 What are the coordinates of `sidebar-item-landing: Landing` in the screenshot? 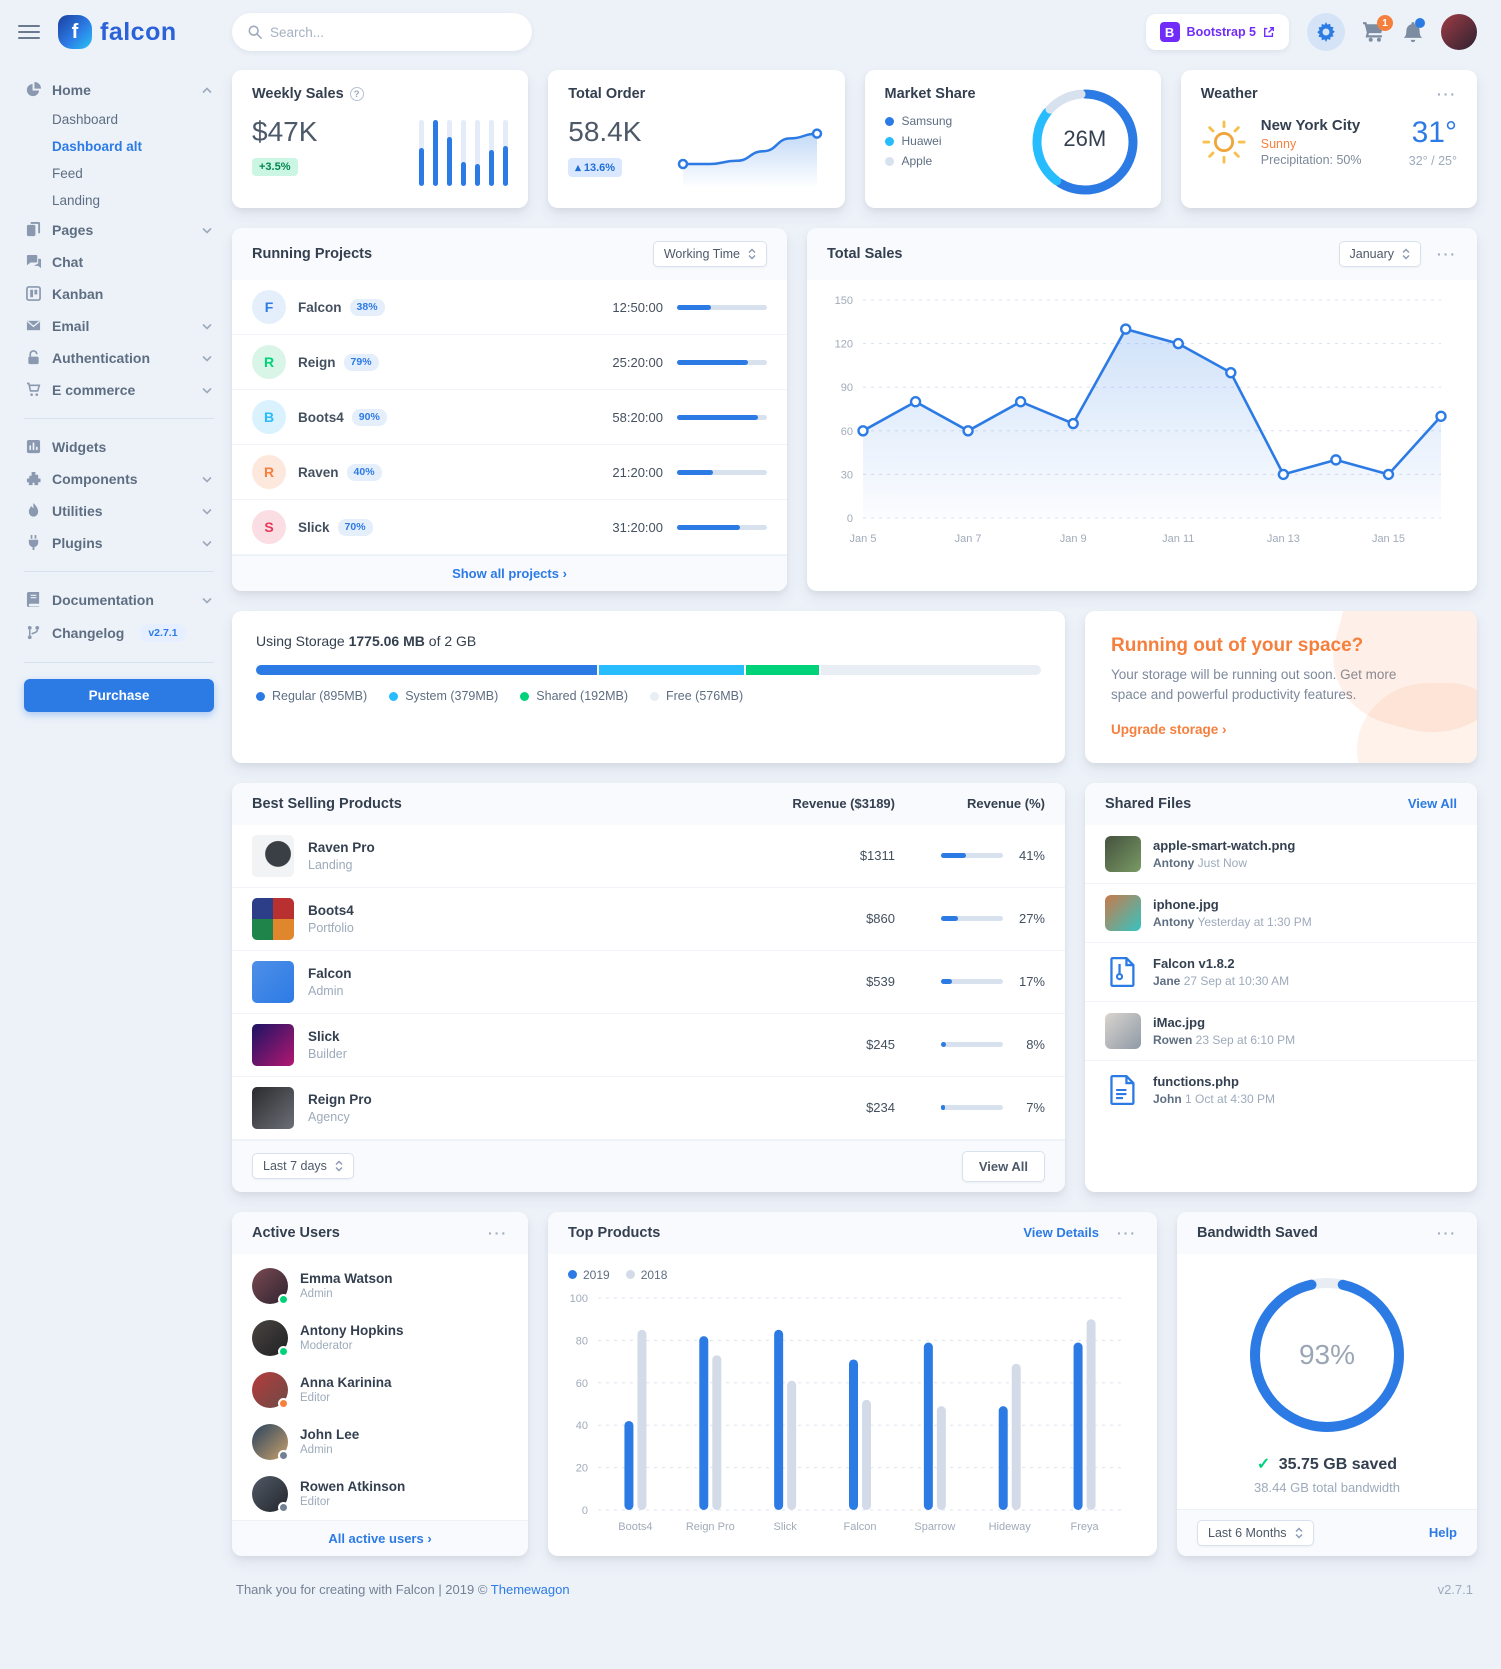 It's located at (76, 200).